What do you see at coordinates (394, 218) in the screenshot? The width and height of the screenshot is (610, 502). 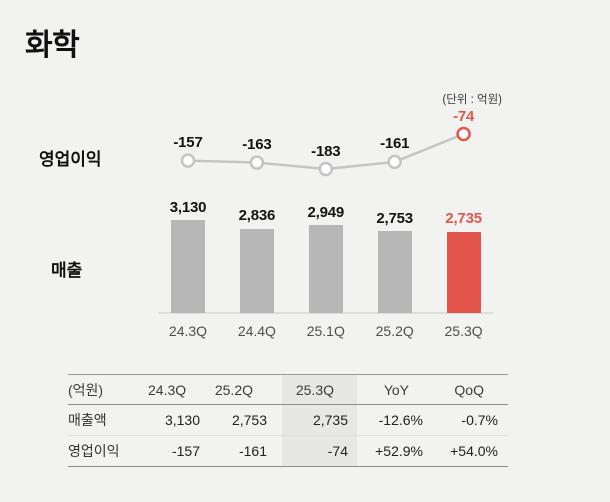 I see `bar-value-label: 2,753` at bounding box center [394, 218].